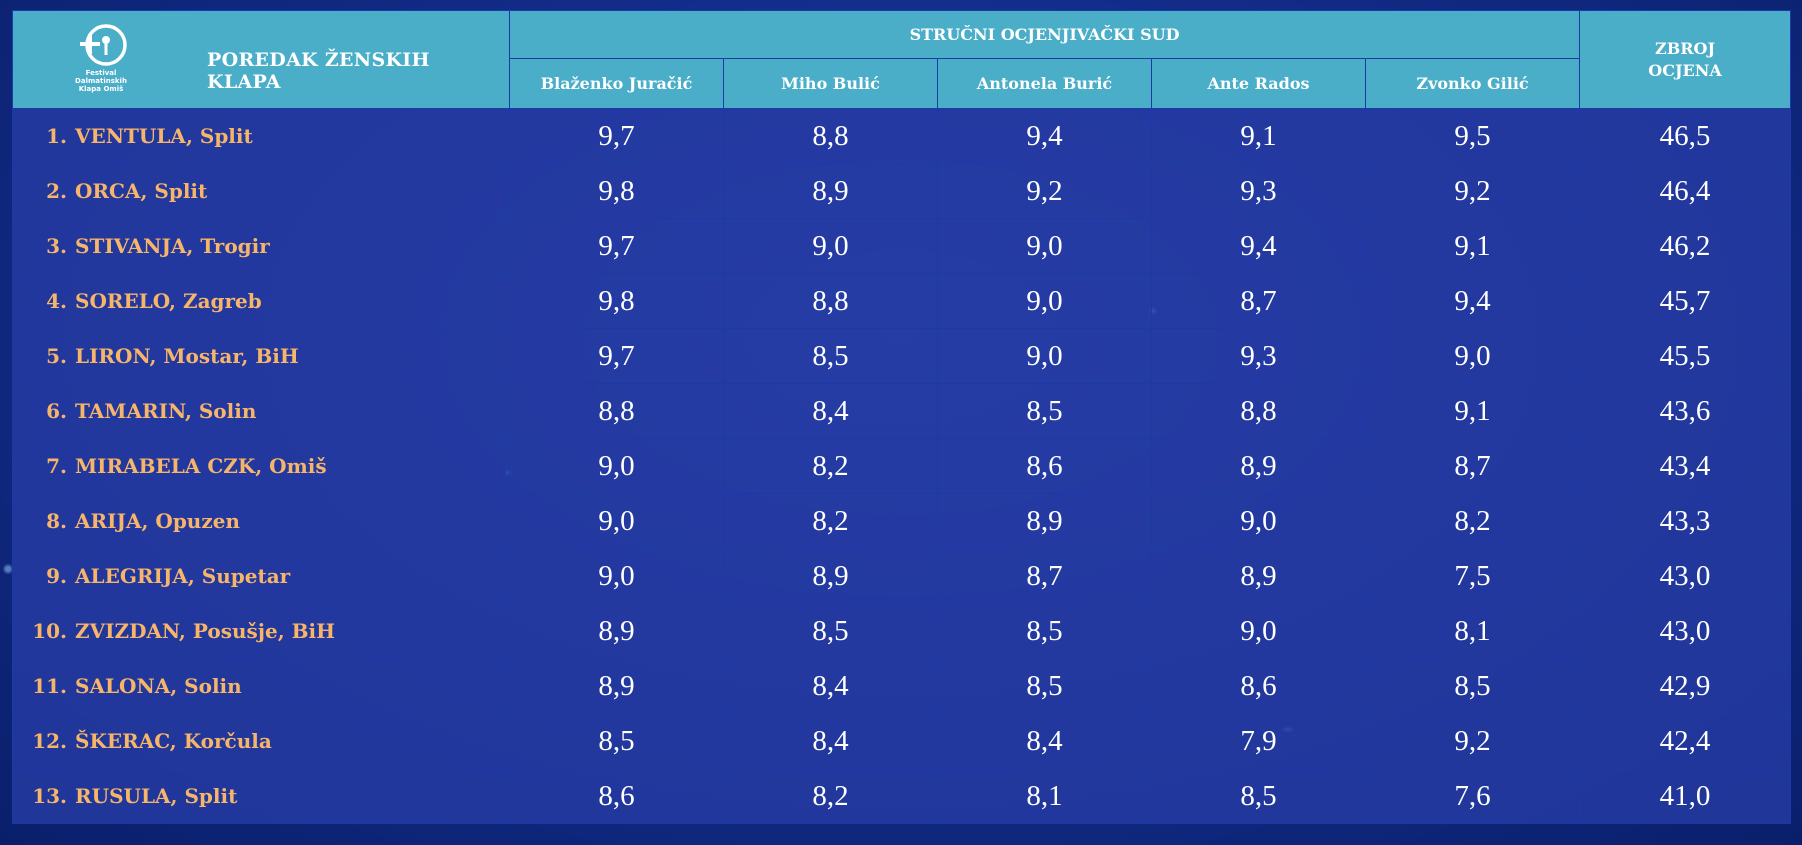  I want to click on team-cell: 4. SORELO, Zagreb, so click(261, 301).